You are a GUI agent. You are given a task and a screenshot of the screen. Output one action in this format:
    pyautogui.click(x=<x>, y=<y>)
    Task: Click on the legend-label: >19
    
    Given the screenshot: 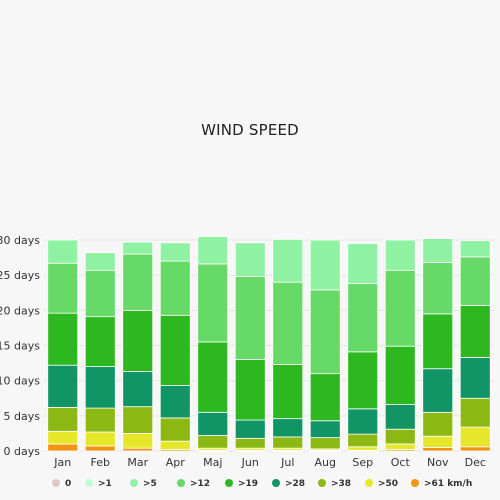 What is the action you would take?
    pyautogui.click(x=248, y=484)
    